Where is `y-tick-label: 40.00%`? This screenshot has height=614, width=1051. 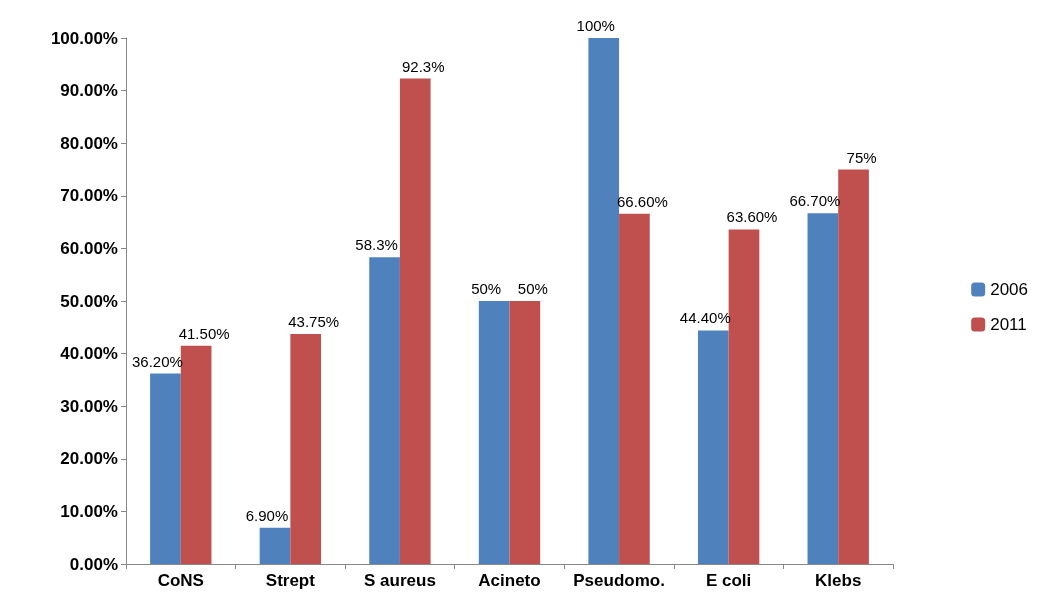
y-tick-label: 40.00% is located at coordinates (89, 354).